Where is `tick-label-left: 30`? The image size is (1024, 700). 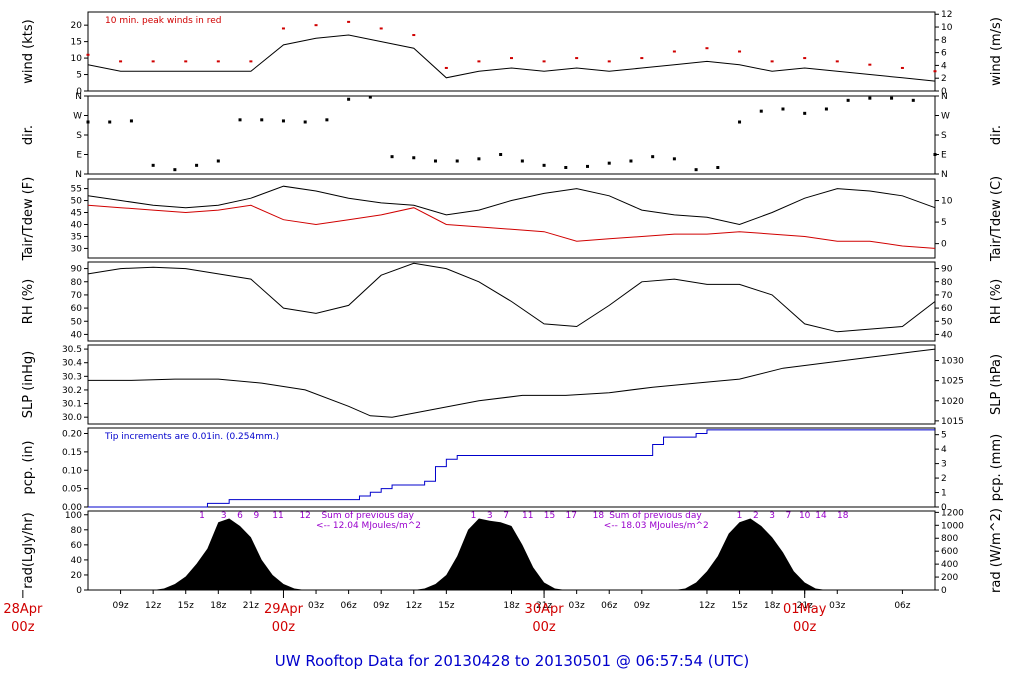 tick-label-left: 30 is located at coordinates (77, 249).